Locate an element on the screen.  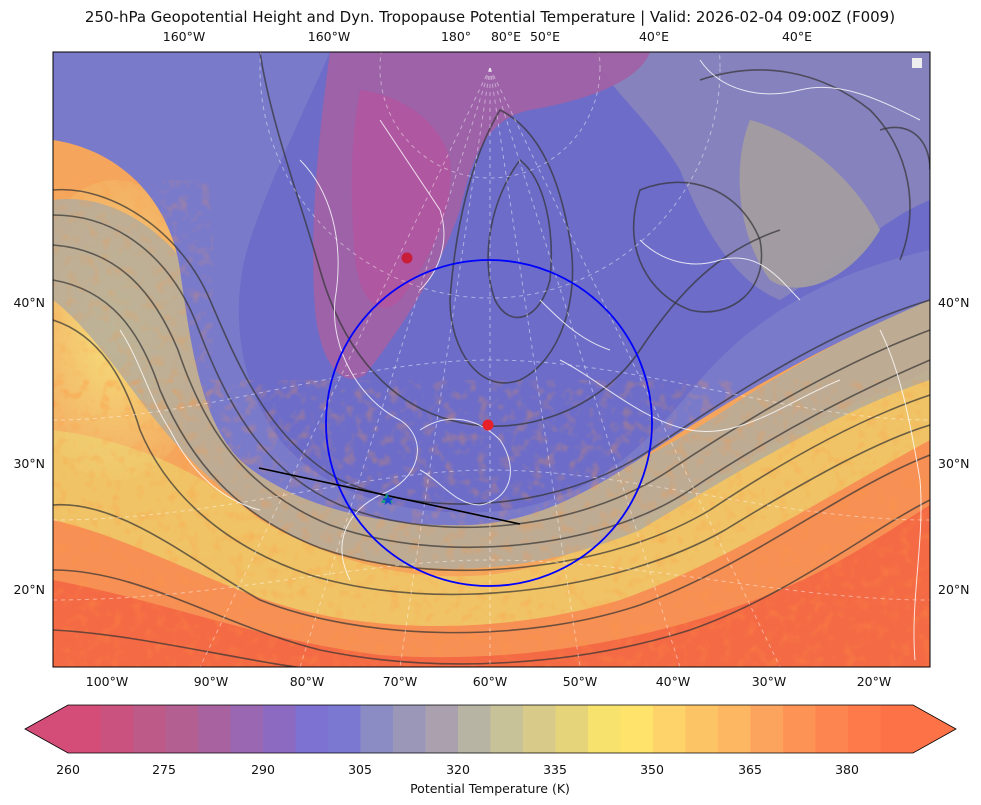
right-label: 30°N is located at coordinates (954, 463).